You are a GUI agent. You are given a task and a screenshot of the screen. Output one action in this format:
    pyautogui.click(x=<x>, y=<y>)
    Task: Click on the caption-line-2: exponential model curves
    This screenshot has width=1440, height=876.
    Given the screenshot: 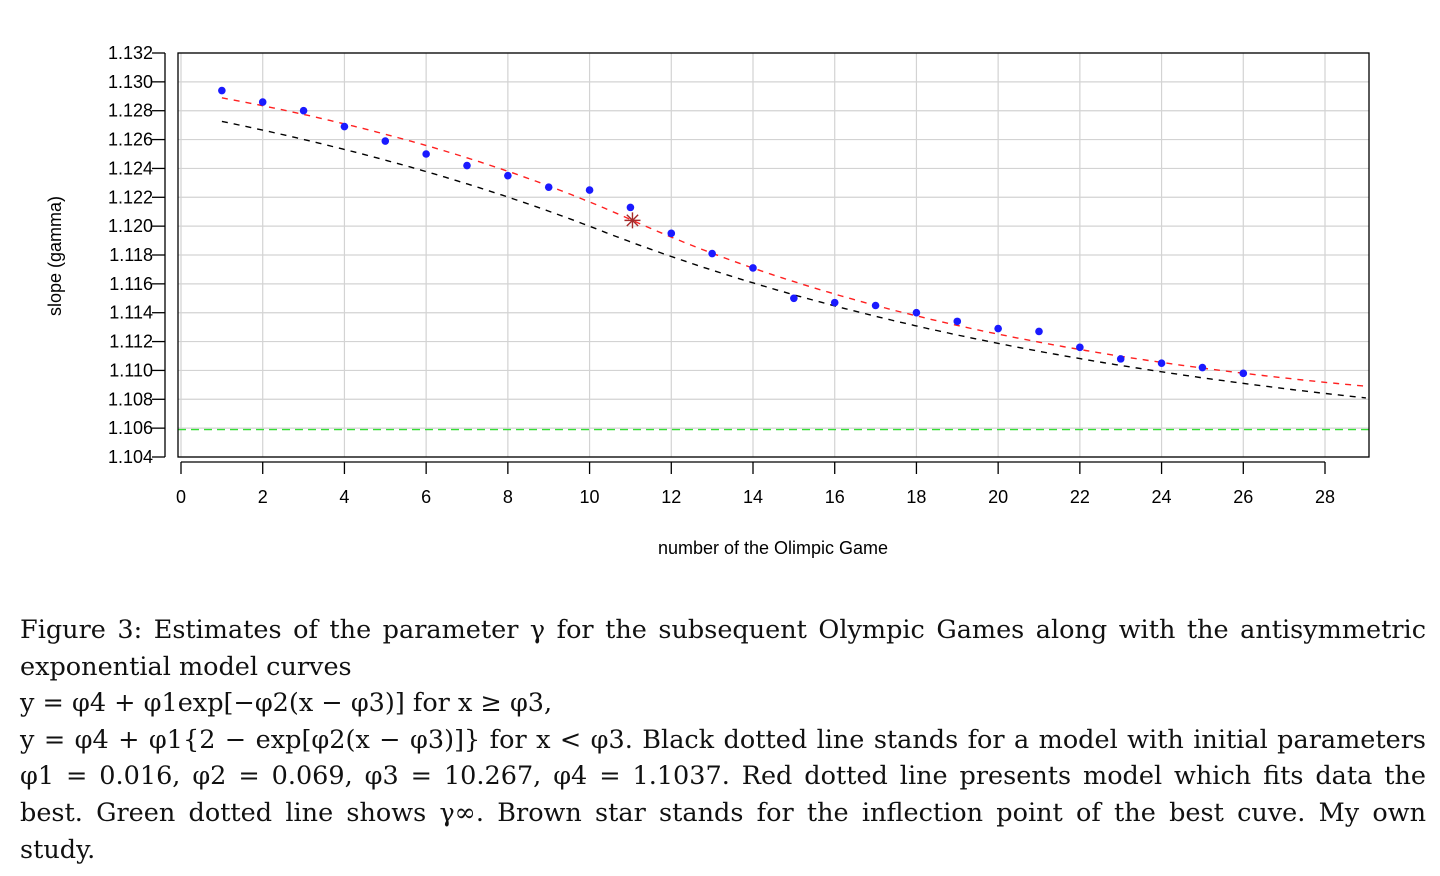 What is the action you would take?
    pyautogui.click(x=186, y=666)
    